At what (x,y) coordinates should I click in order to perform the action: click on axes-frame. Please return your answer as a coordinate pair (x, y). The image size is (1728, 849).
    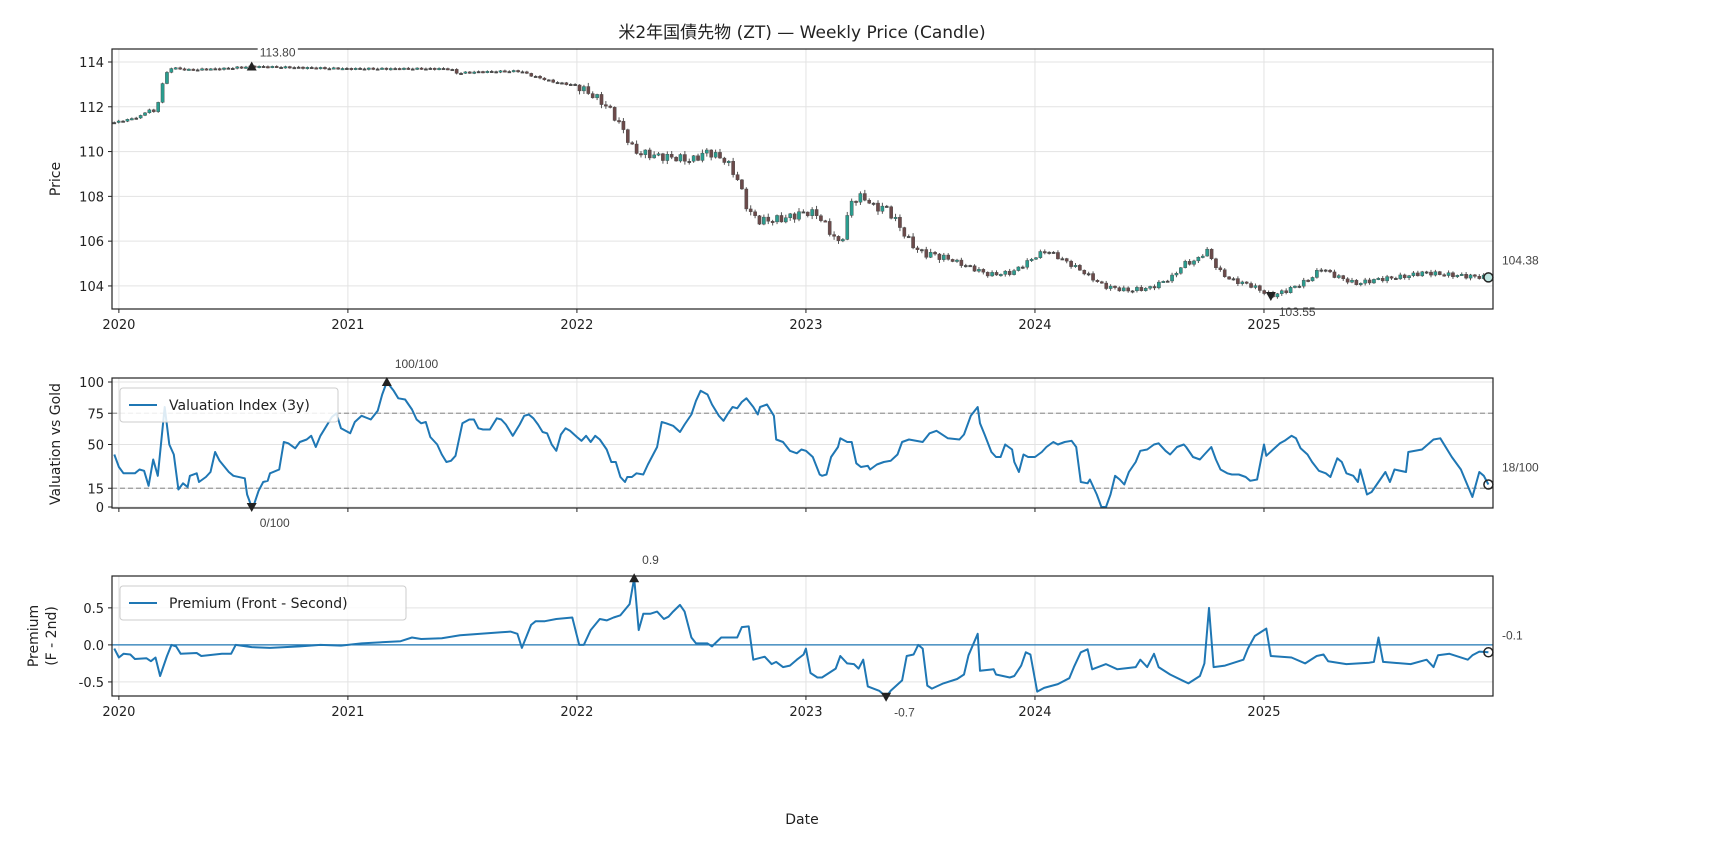
    Looking at the image, I should click on (802, 443).